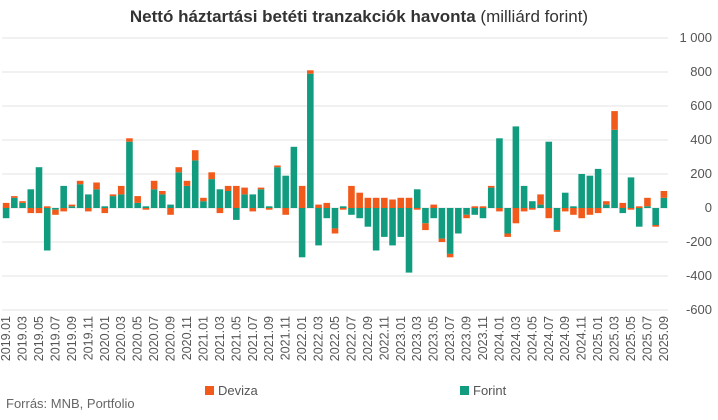 This screenshot has width=718, height=420. I want to click on x-tick-label: 2025.01, so click(598, 338).